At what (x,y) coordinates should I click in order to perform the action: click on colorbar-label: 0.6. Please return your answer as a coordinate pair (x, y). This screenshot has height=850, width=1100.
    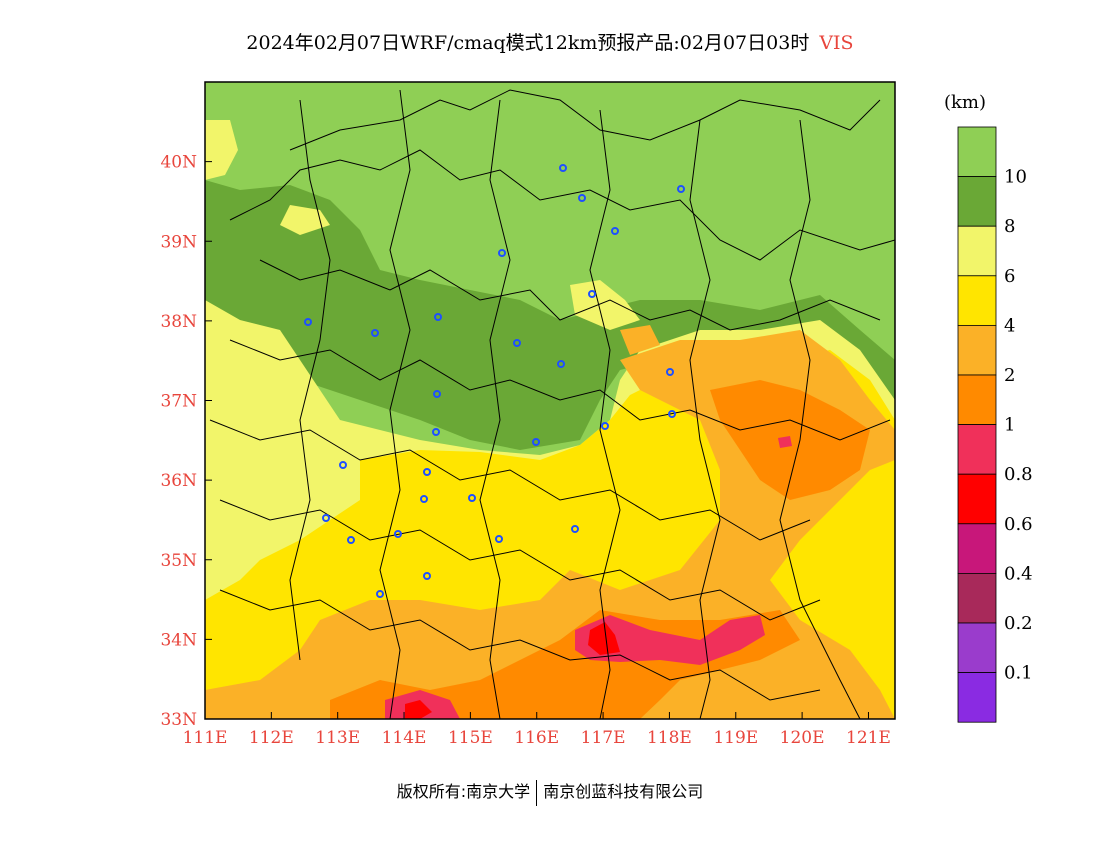
    Looking at the image, I should click on (1018, 524).